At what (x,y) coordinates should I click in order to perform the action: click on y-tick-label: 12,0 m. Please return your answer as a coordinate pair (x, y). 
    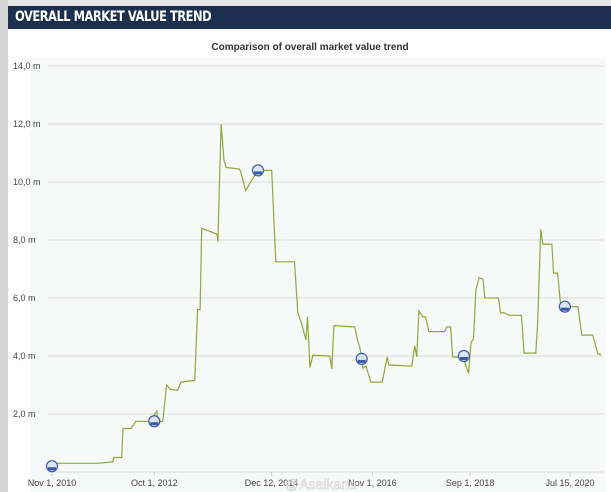
    Looking at the image, I should click on (27, 124).